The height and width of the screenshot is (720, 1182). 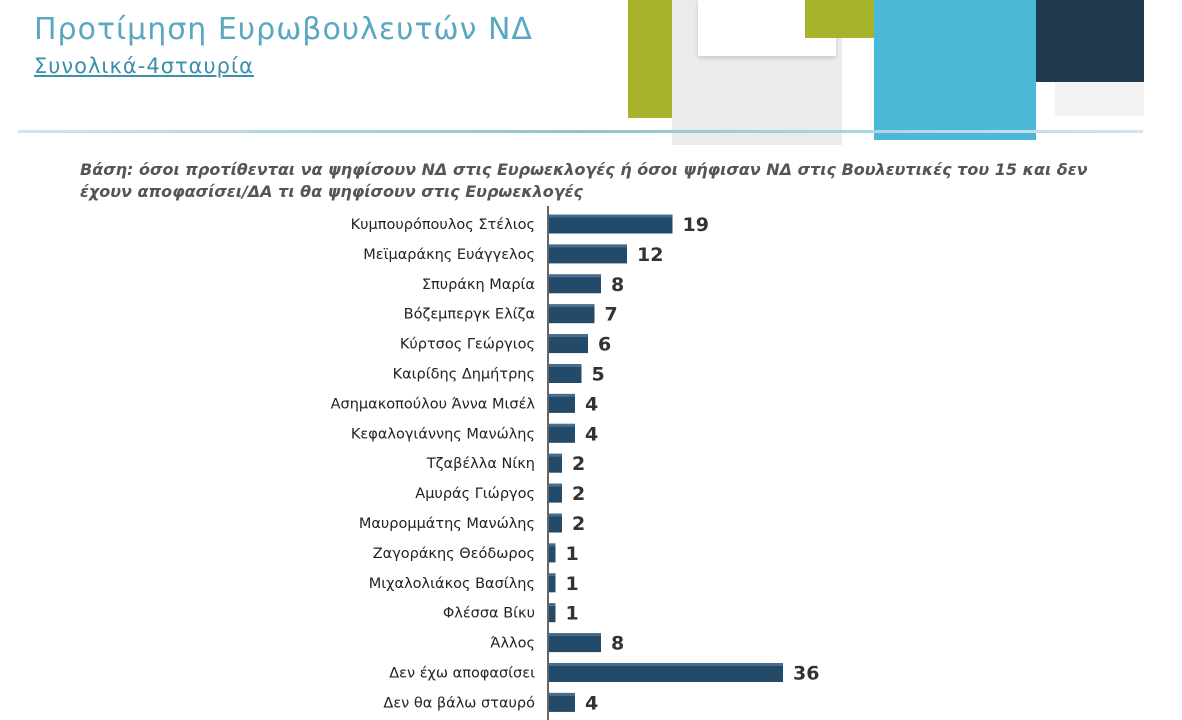 What do you see at coordinates (480, 464) in the screenshot?
I see `category-label: Τζαβέλλα Νίκη` at bounding box center [480, 464].